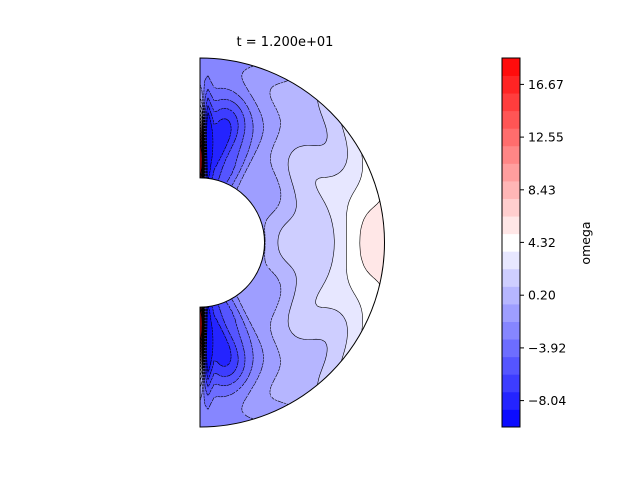  I want to click on colorbar-tick-label: 4.32, so click(542, 242).